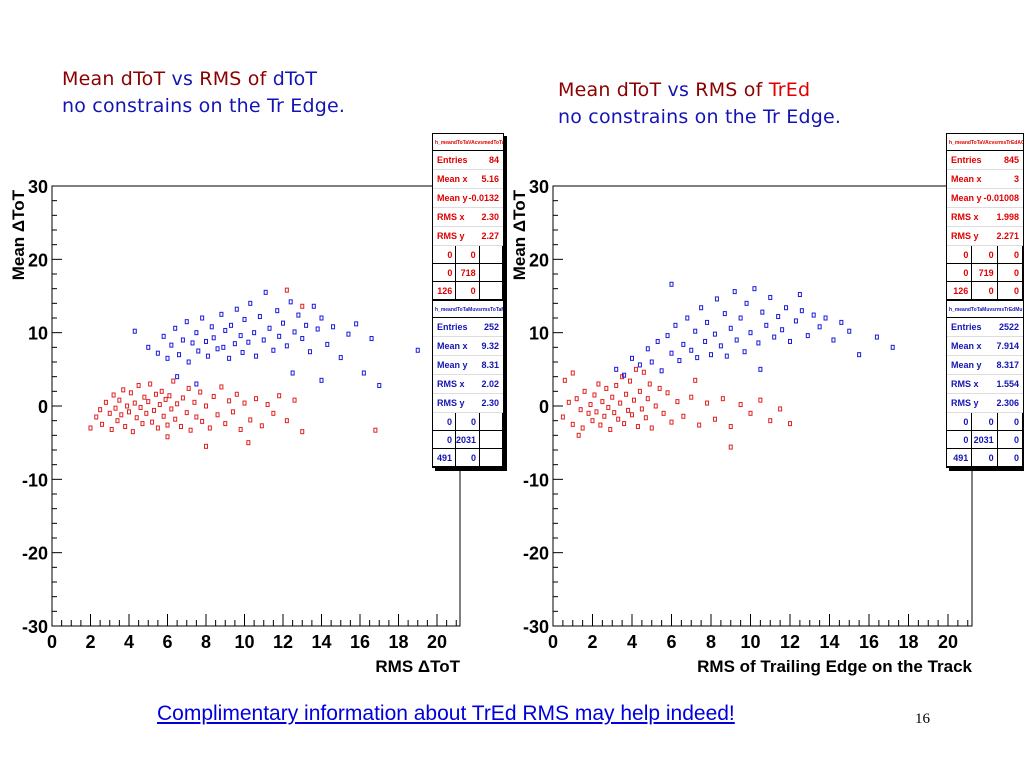 The height and width of the screenshot is (768, 1024). What do you see at coordinates (1016, 179) in the screenshot?
I see `stats-value: 3` at bounding box center [1016, 179].